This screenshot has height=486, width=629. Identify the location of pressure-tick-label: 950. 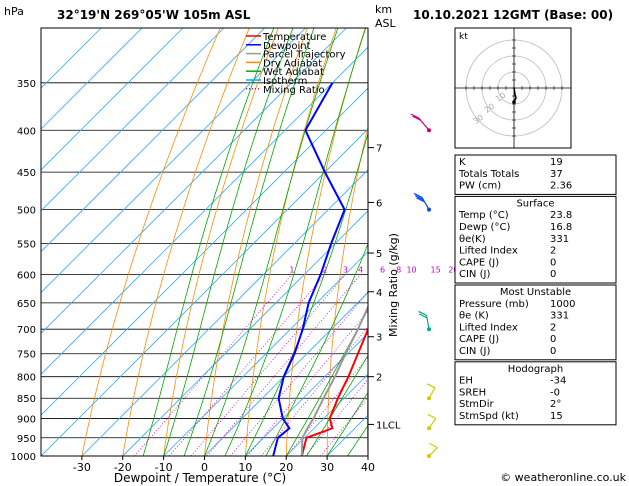
(26, 439).